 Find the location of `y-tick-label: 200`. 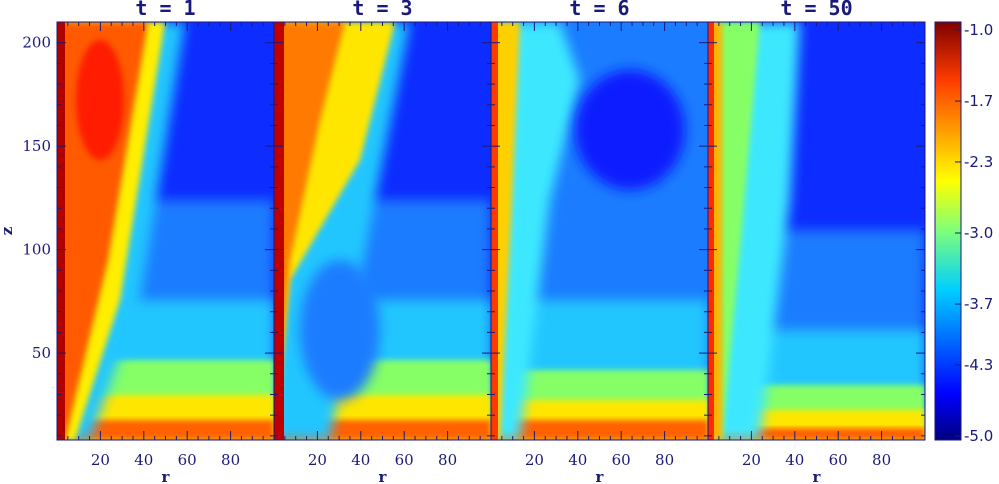

y-tick-label: 200 is located at coordinates (36, 43).